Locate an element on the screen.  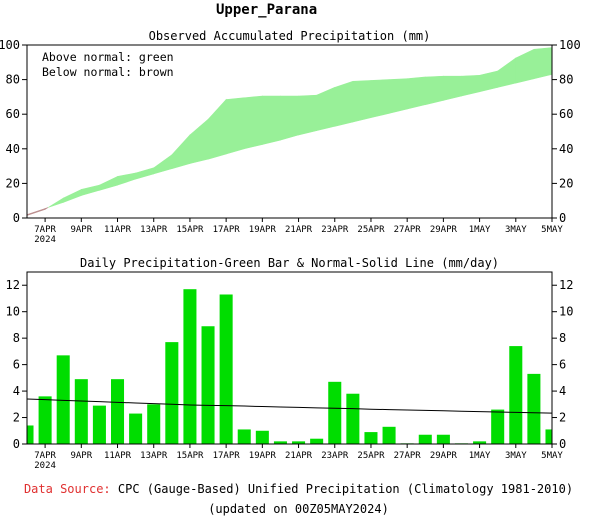
legend-below-normal: Below normal: brown is located at coordinates (108, 72).